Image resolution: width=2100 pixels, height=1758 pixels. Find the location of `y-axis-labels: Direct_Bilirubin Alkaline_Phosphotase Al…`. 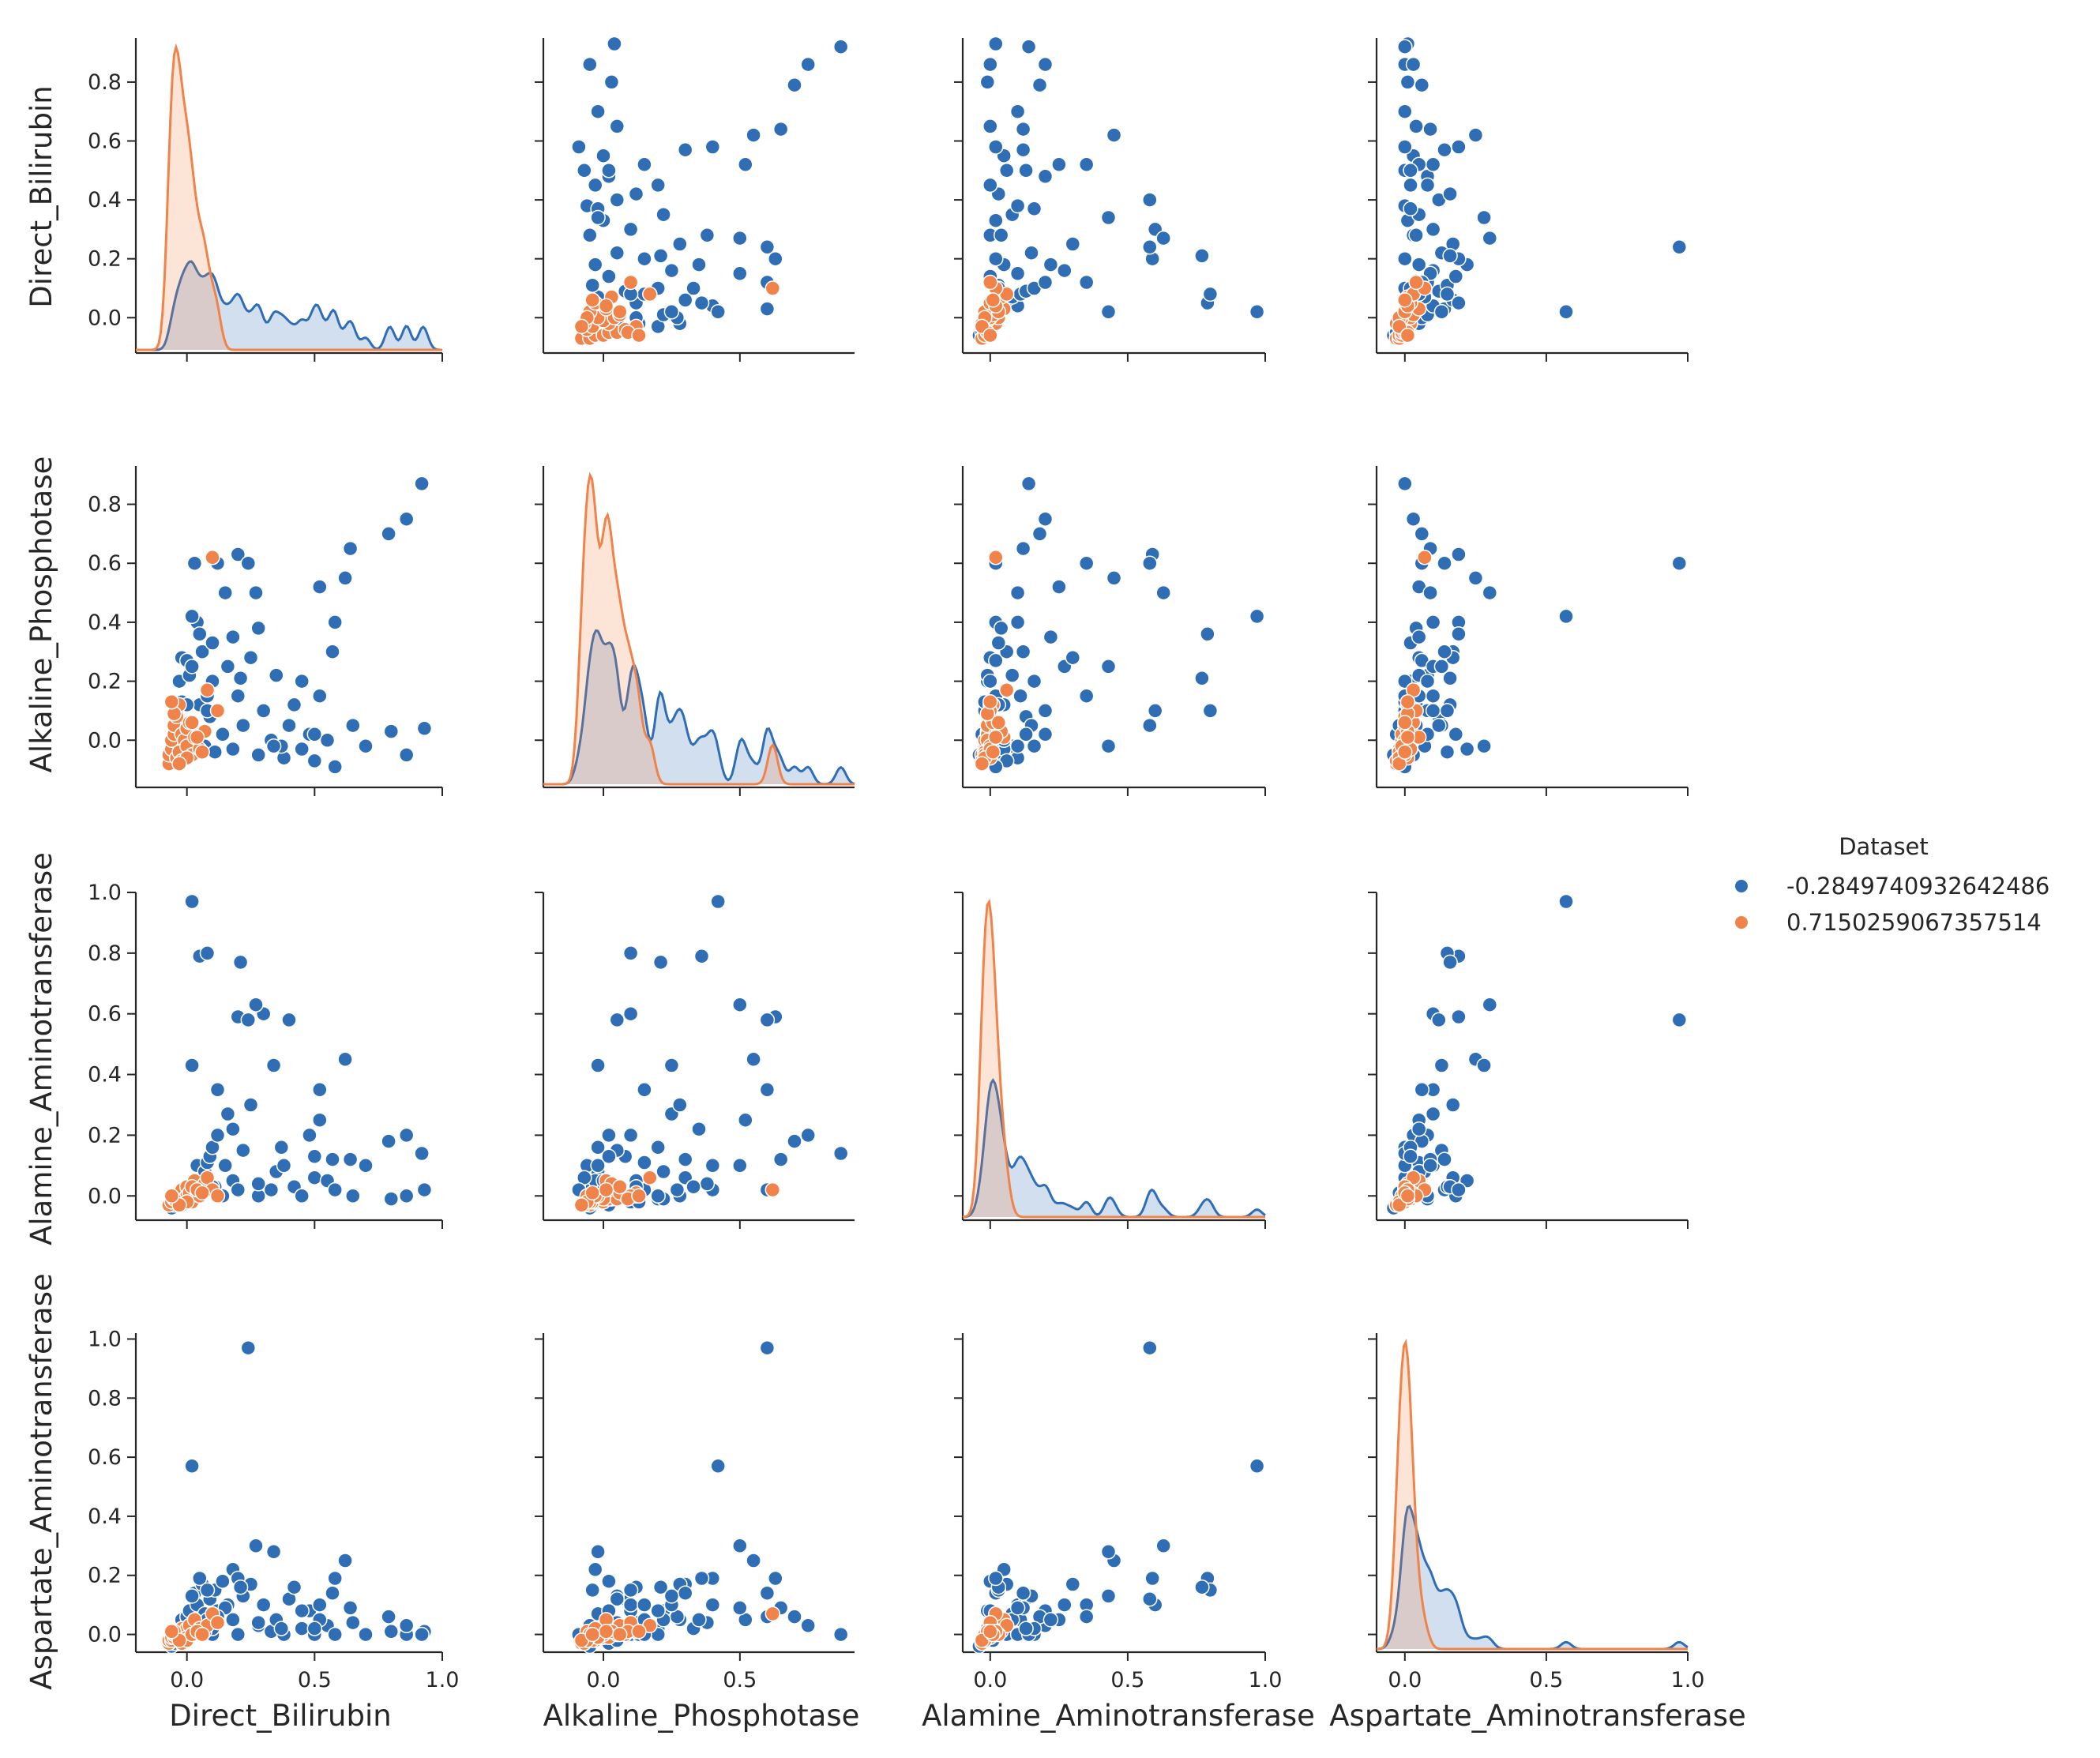

y-axis-labels: Direct_Bilirubin Alkaline_Phosphotase Al… is located at coordinates (41, 887).